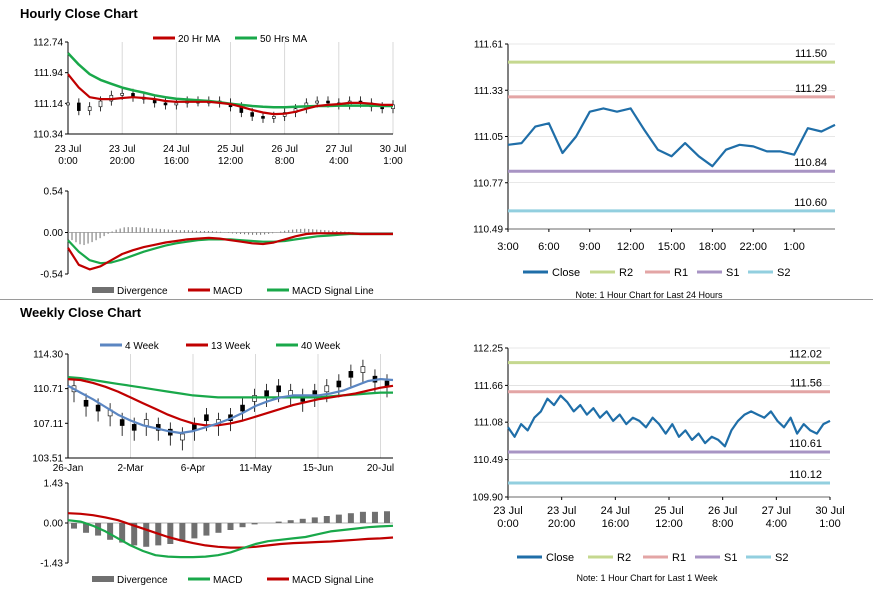 This screenshot has width=873, height=601. What do you see at coordinates (48, 355) in the screenshot?
I see `y-tick-label: 114.30` at bounding box center [48, 355].